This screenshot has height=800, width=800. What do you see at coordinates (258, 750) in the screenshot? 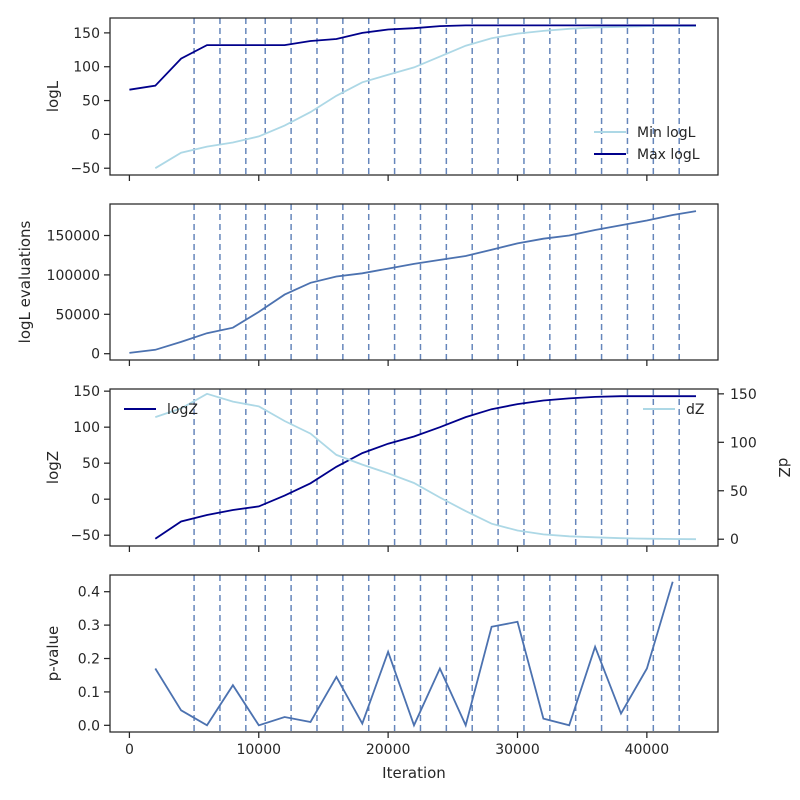
I see `x-tick-label: 10000` at bounding box center [258, 750].